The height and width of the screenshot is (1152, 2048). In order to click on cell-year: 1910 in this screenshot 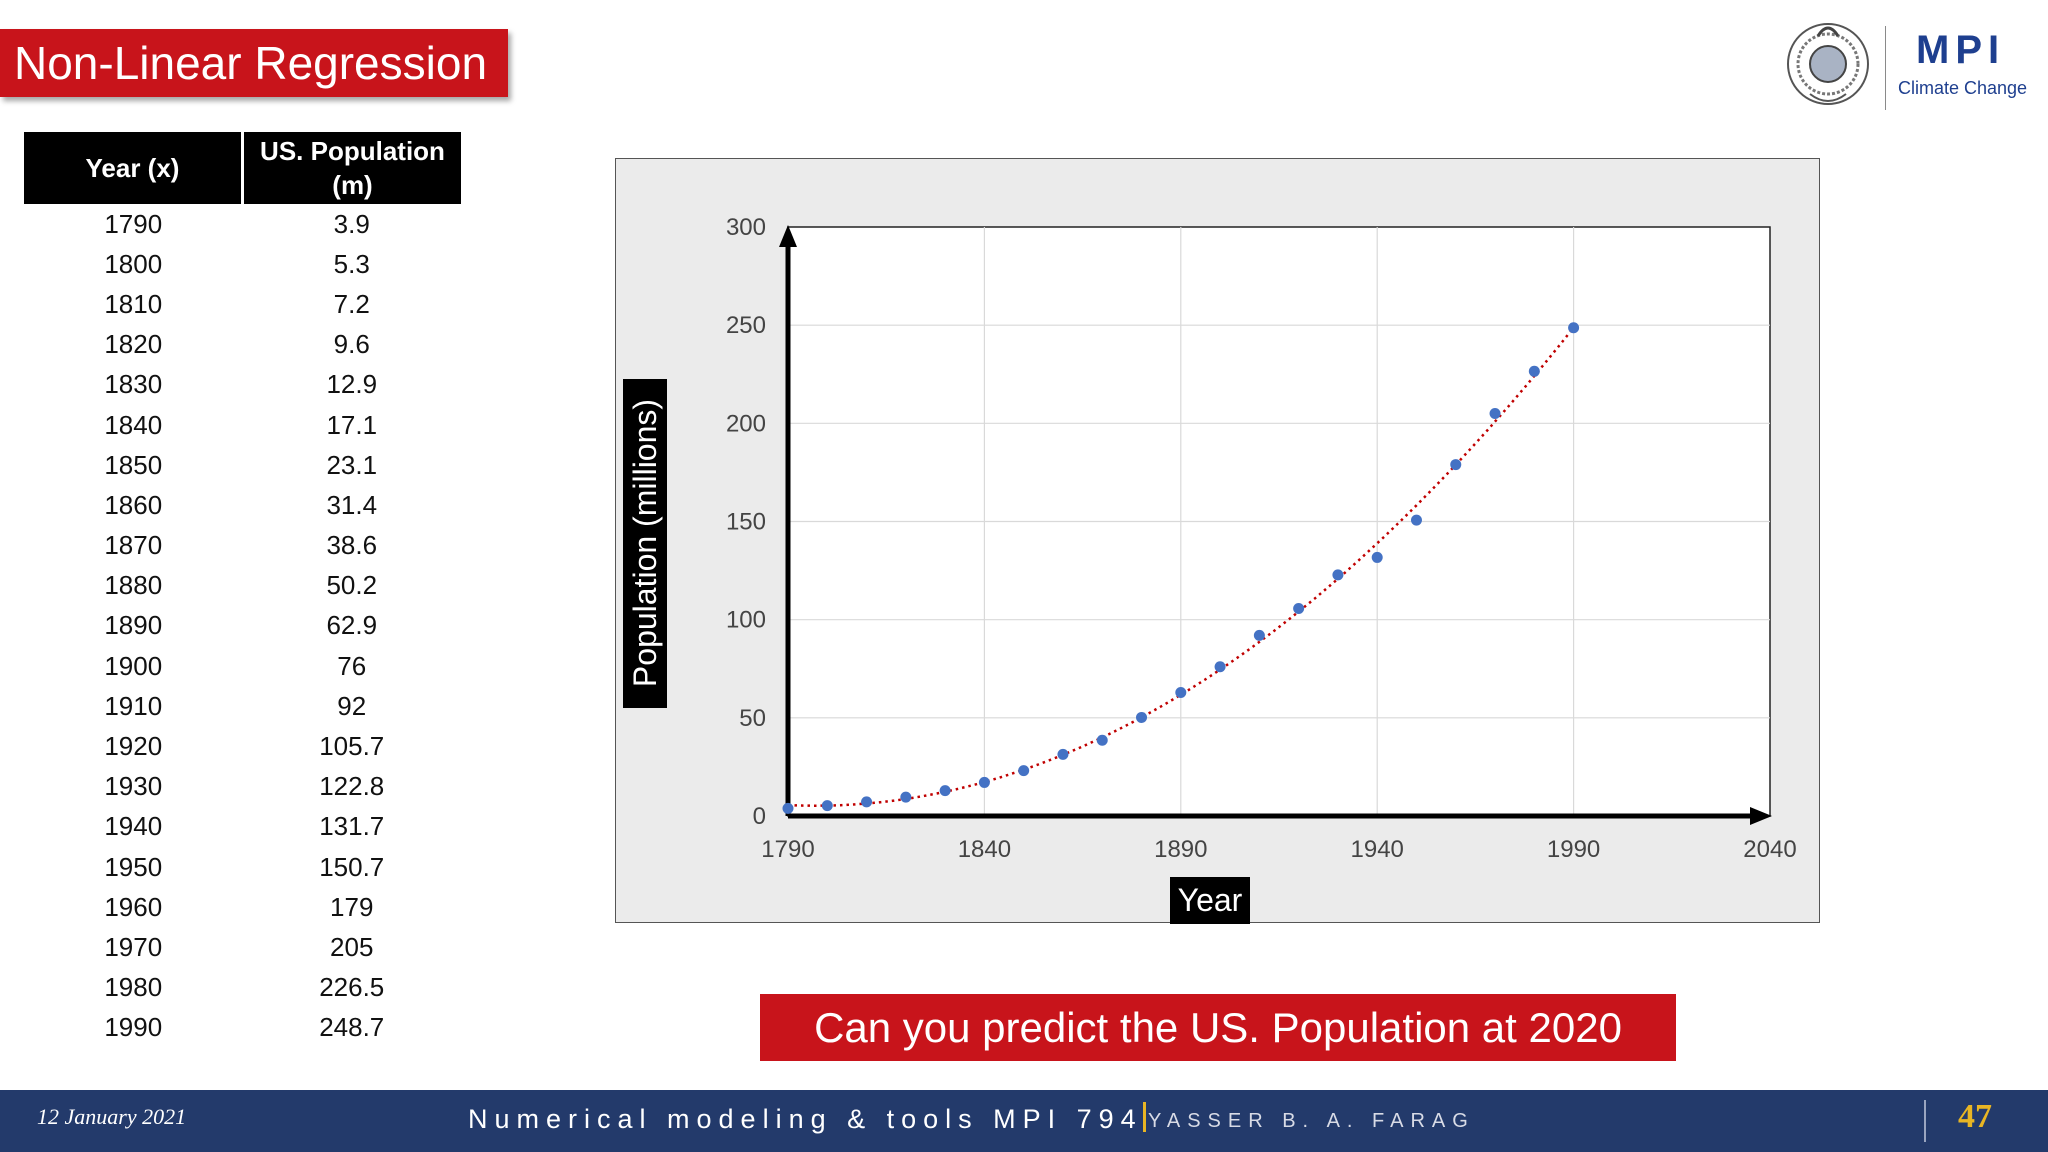, I will do `click(133, 705)`.